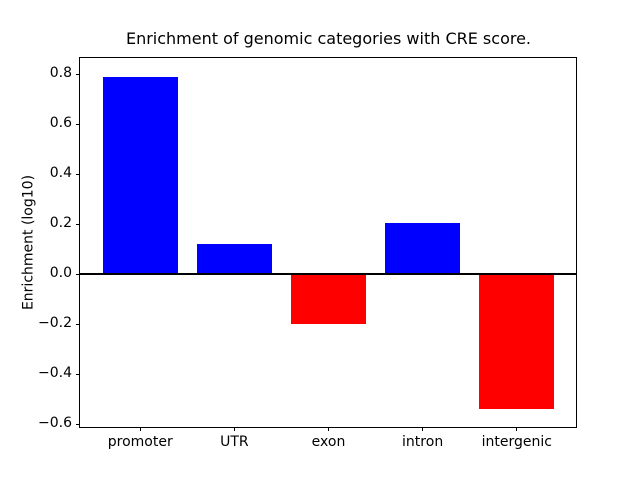  What do you see at coordinates (516, 442) in the screenshot?
I see `x-tick-label-intergenic: intergenic` at bounding box center [516, 442].